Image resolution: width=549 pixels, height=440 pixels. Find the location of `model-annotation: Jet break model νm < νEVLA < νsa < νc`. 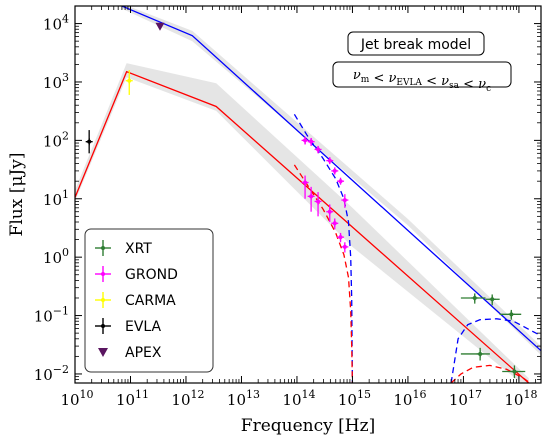

model-annotation: Jet break model νm < νEVLA < νsa < νc is located at coordinates (422, 62).